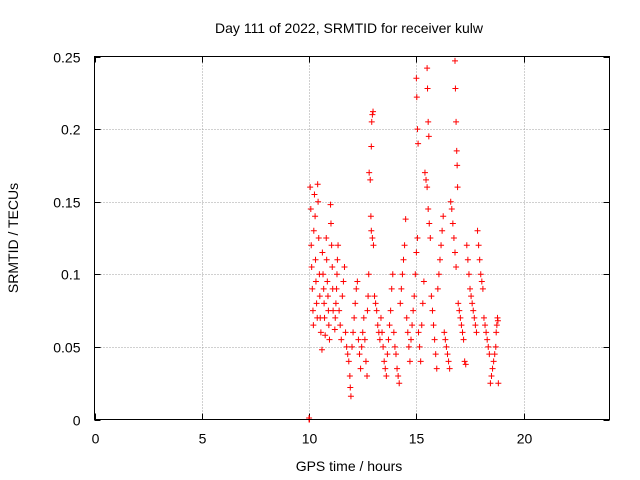 This screenshot has height=480, width=640. Describe the element at coordinates (417, 439) in the screenshot. I see `x-tick-label: 15` at that location.